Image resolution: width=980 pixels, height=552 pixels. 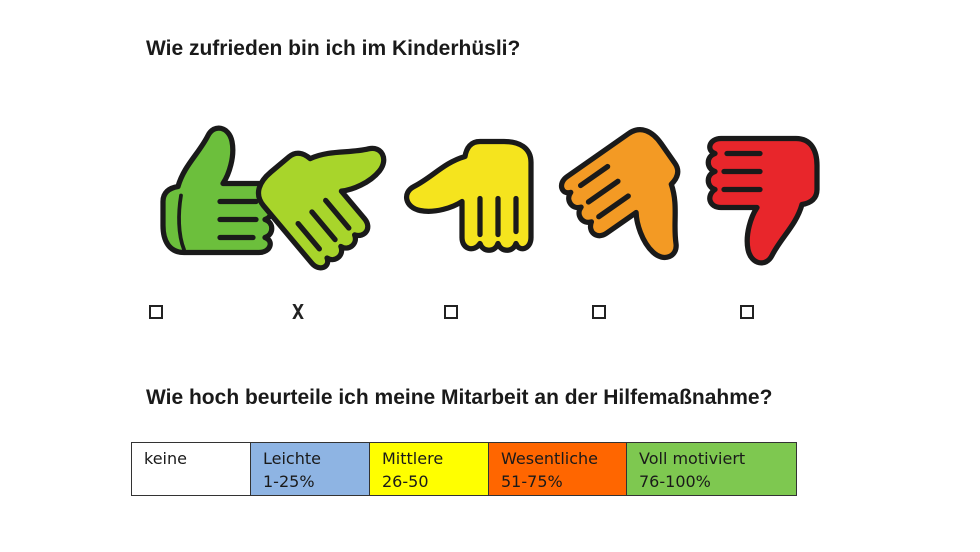 What do you see at coordinates (549, 458) in the screenshot?
I see `scale-label: Wesentliche` at bounding box center [549, 458].